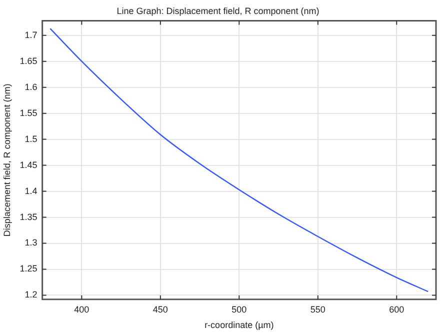 This screenshot has height=333, width=442. I want to click on x-tick-label: 550, so click(318, 309).